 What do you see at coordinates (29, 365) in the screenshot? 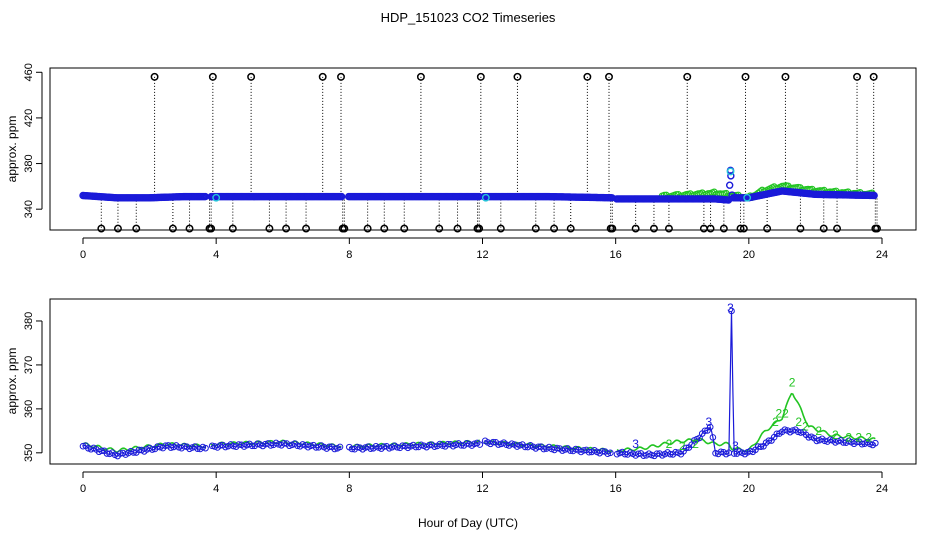
I see `y-tick-label: 370` at bounding box center [29, 365].